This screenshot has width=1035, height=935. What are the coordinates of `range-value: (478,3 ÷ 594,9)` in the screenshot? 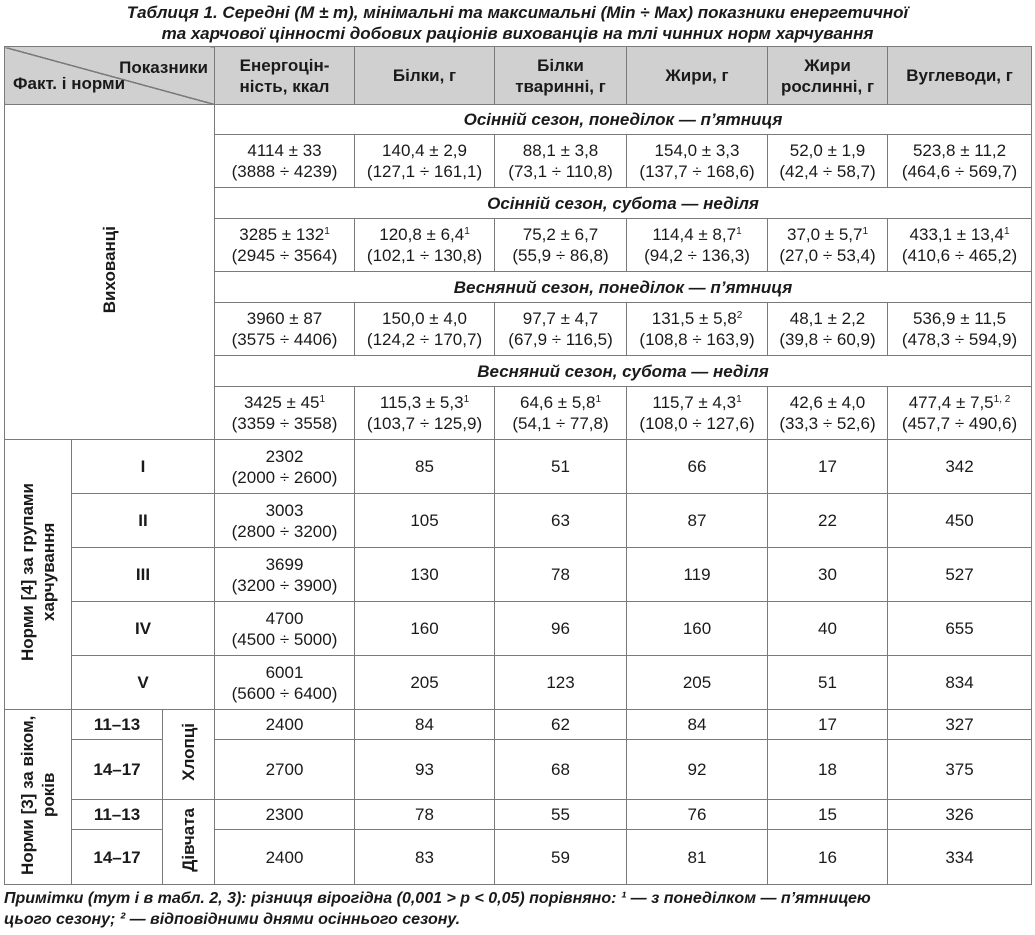 It's located at (959, 339).